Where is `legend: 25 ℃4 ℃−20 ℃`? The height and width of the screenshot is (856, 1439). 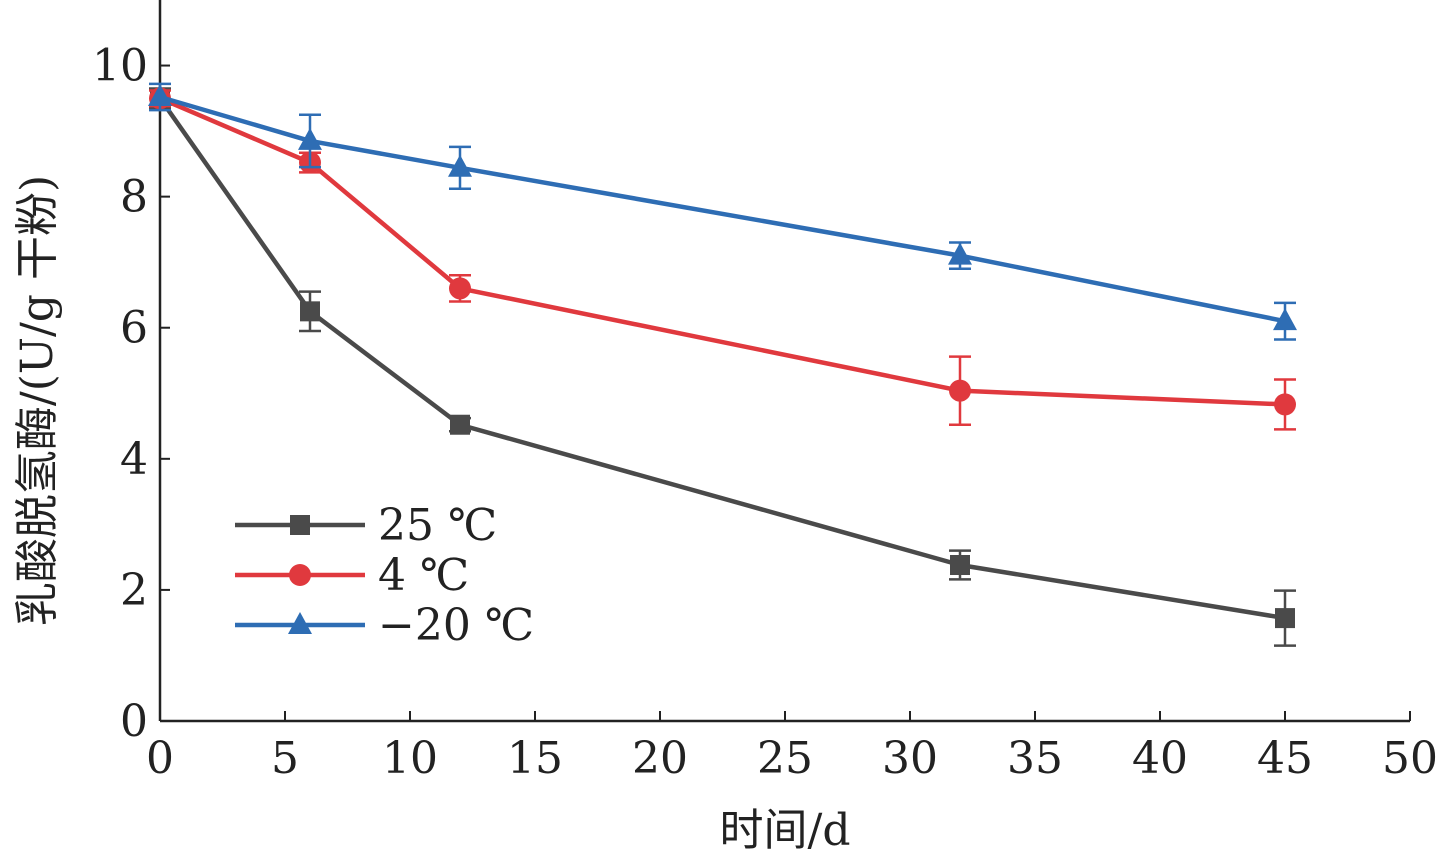 legend: 25 ℃4 ℃−20 ℃ is located at coordinates (384, 575).